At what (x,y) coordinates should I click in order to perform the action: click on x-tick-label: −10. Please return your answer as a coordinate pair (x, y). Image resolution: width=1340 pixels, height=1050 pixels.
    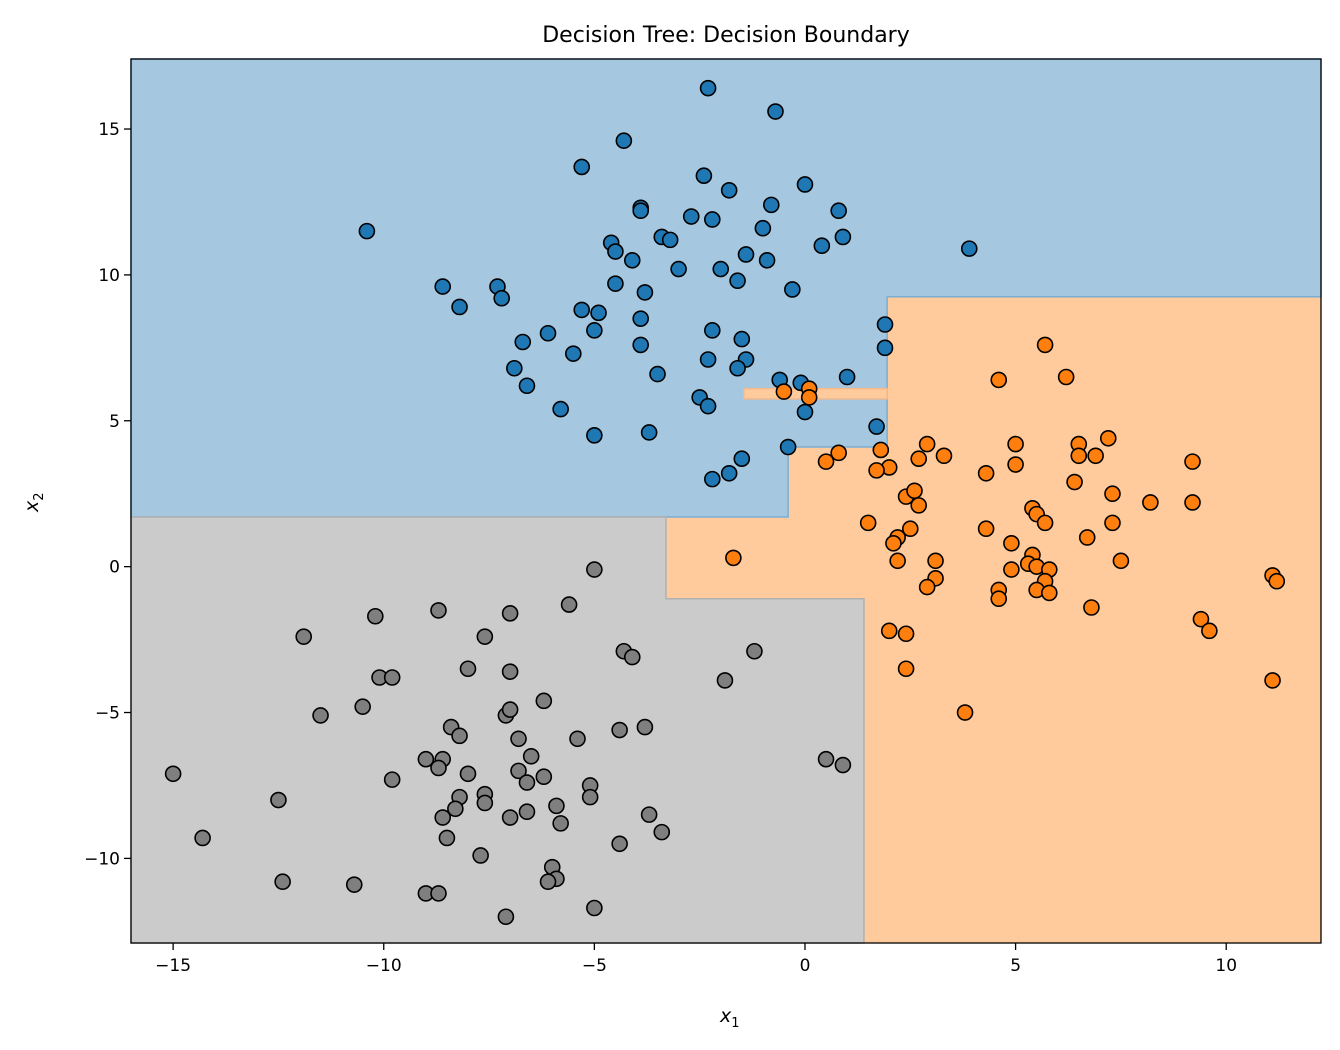
    Looking at the image, I should click on (384, 966).